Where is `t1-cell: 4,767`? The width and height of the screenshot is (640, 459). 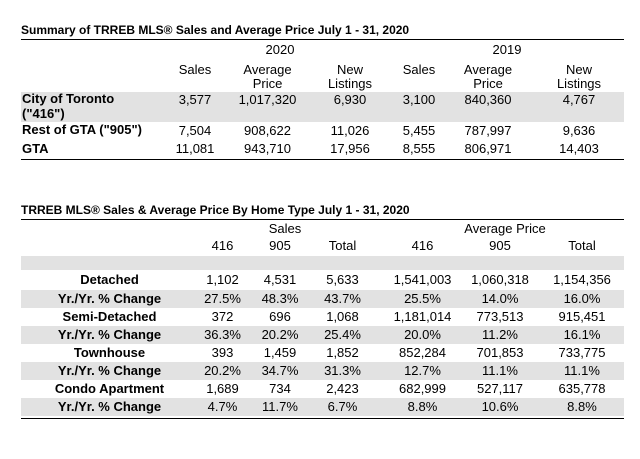
t1-cell: 4,767 is located at coordinates (579, 99).